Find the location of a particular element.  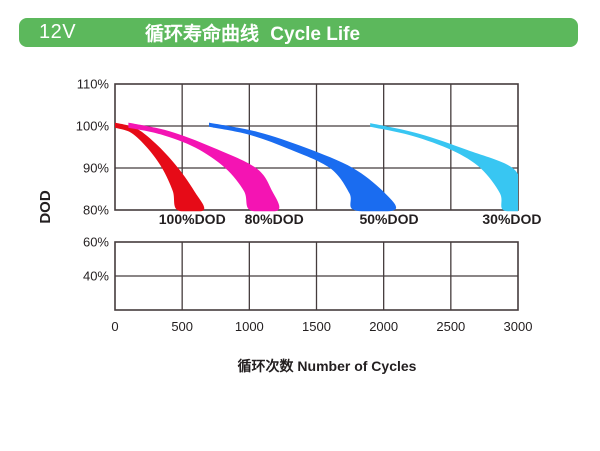

y-tick-upper: 110% is located at coordinates (93, 84).